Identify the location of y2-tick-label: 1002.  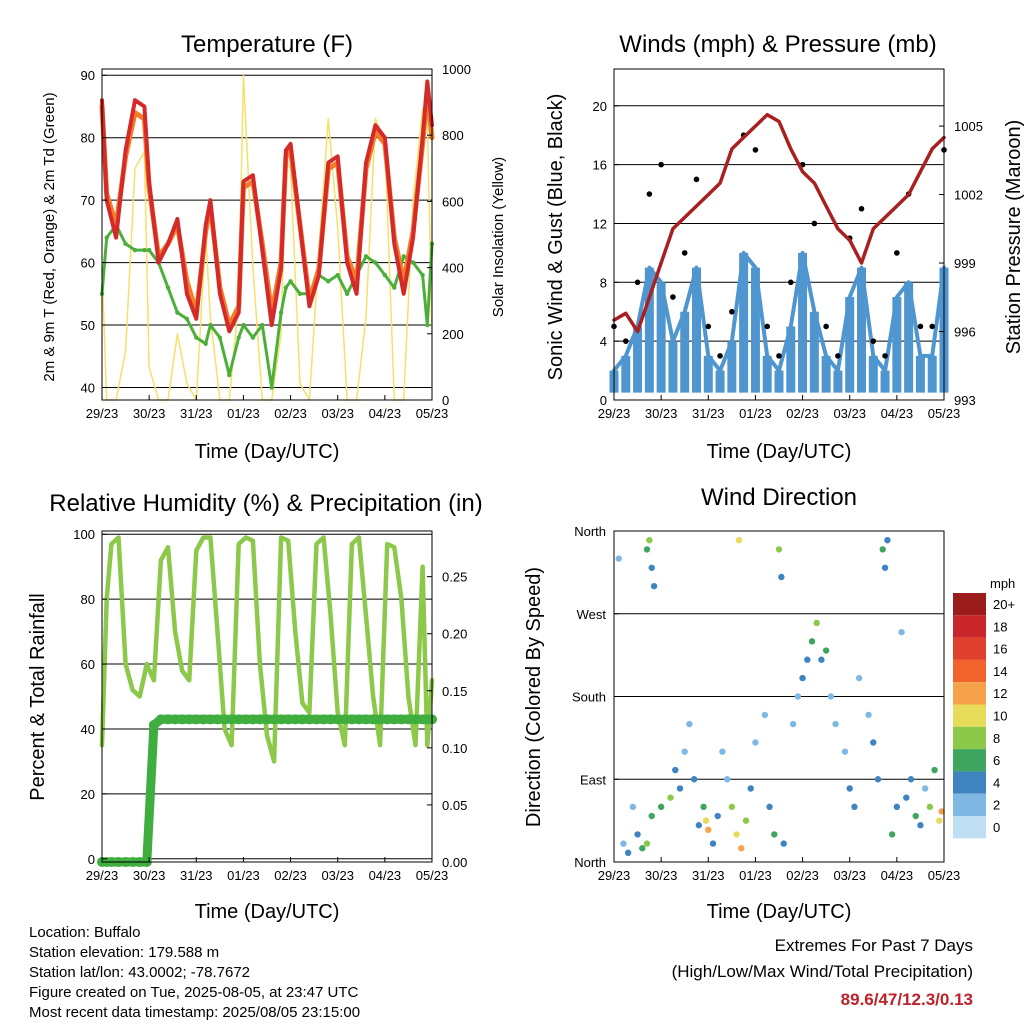
(968, 195).